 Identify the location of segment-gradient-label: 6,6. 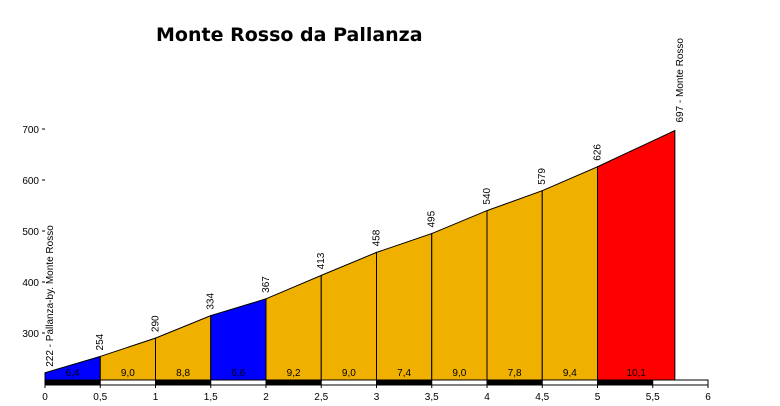
(238, 373).